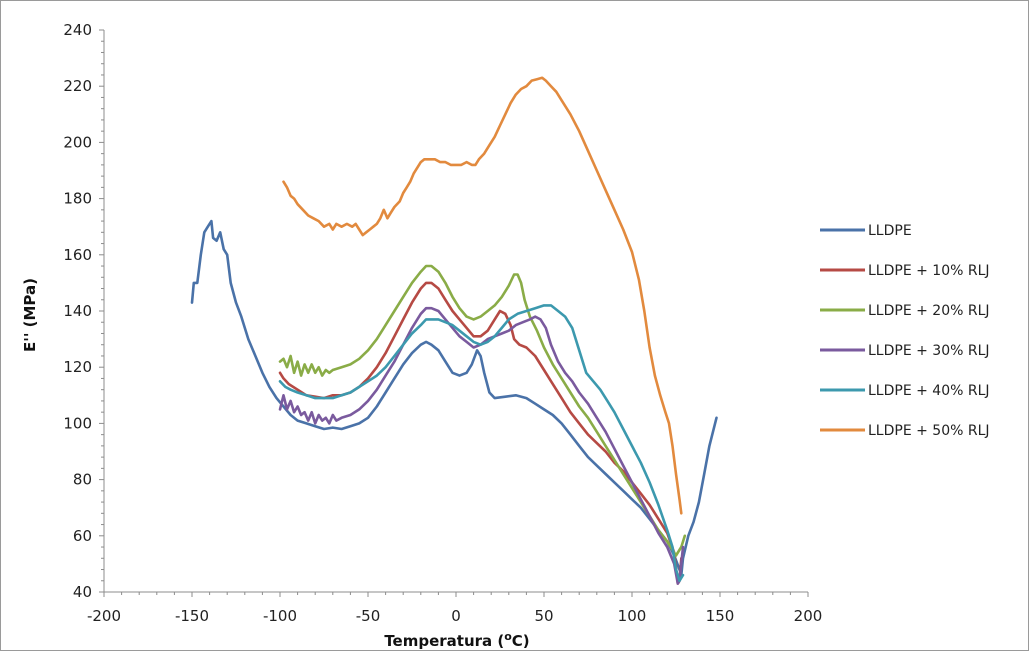  I want to click on y-tick-label: 200, so click(77, 142).